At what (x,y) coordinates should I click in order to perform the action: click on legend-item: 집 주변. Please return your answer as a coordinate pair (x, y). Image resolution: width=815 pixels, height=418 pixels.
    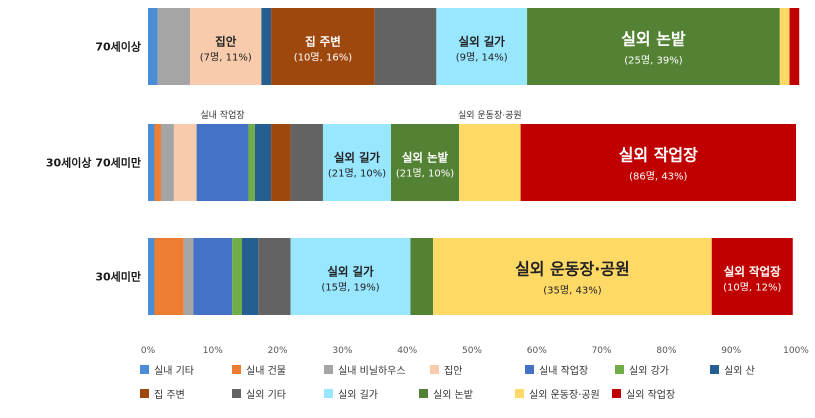
    Looking at the image, I should click on (162, 393).